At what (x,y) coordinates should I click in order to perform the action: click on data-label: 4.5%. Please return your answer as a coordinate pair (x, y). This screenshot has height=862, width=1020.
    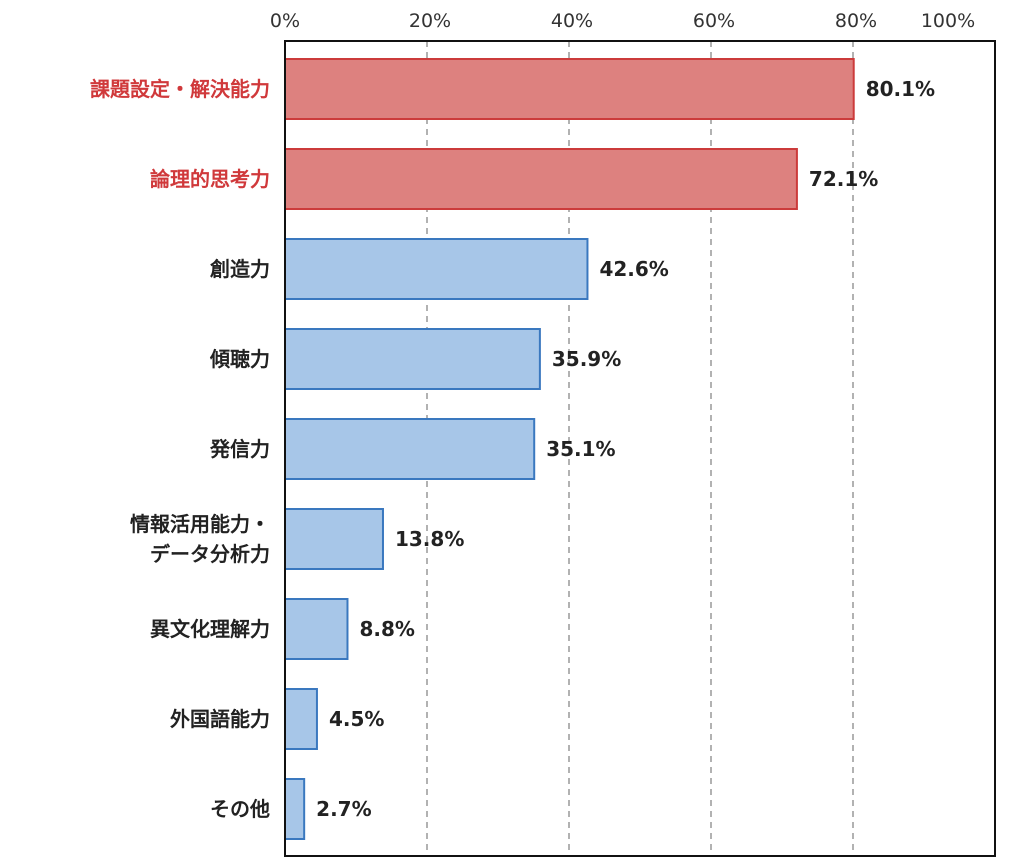
    Looking at the image, I should click on (356, 719).